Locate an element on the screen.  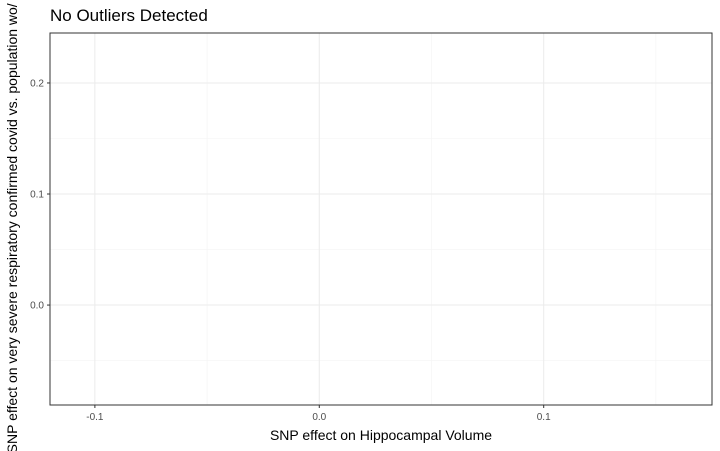
y-tick-label: 0.1 is located at coordinates (37, 195).